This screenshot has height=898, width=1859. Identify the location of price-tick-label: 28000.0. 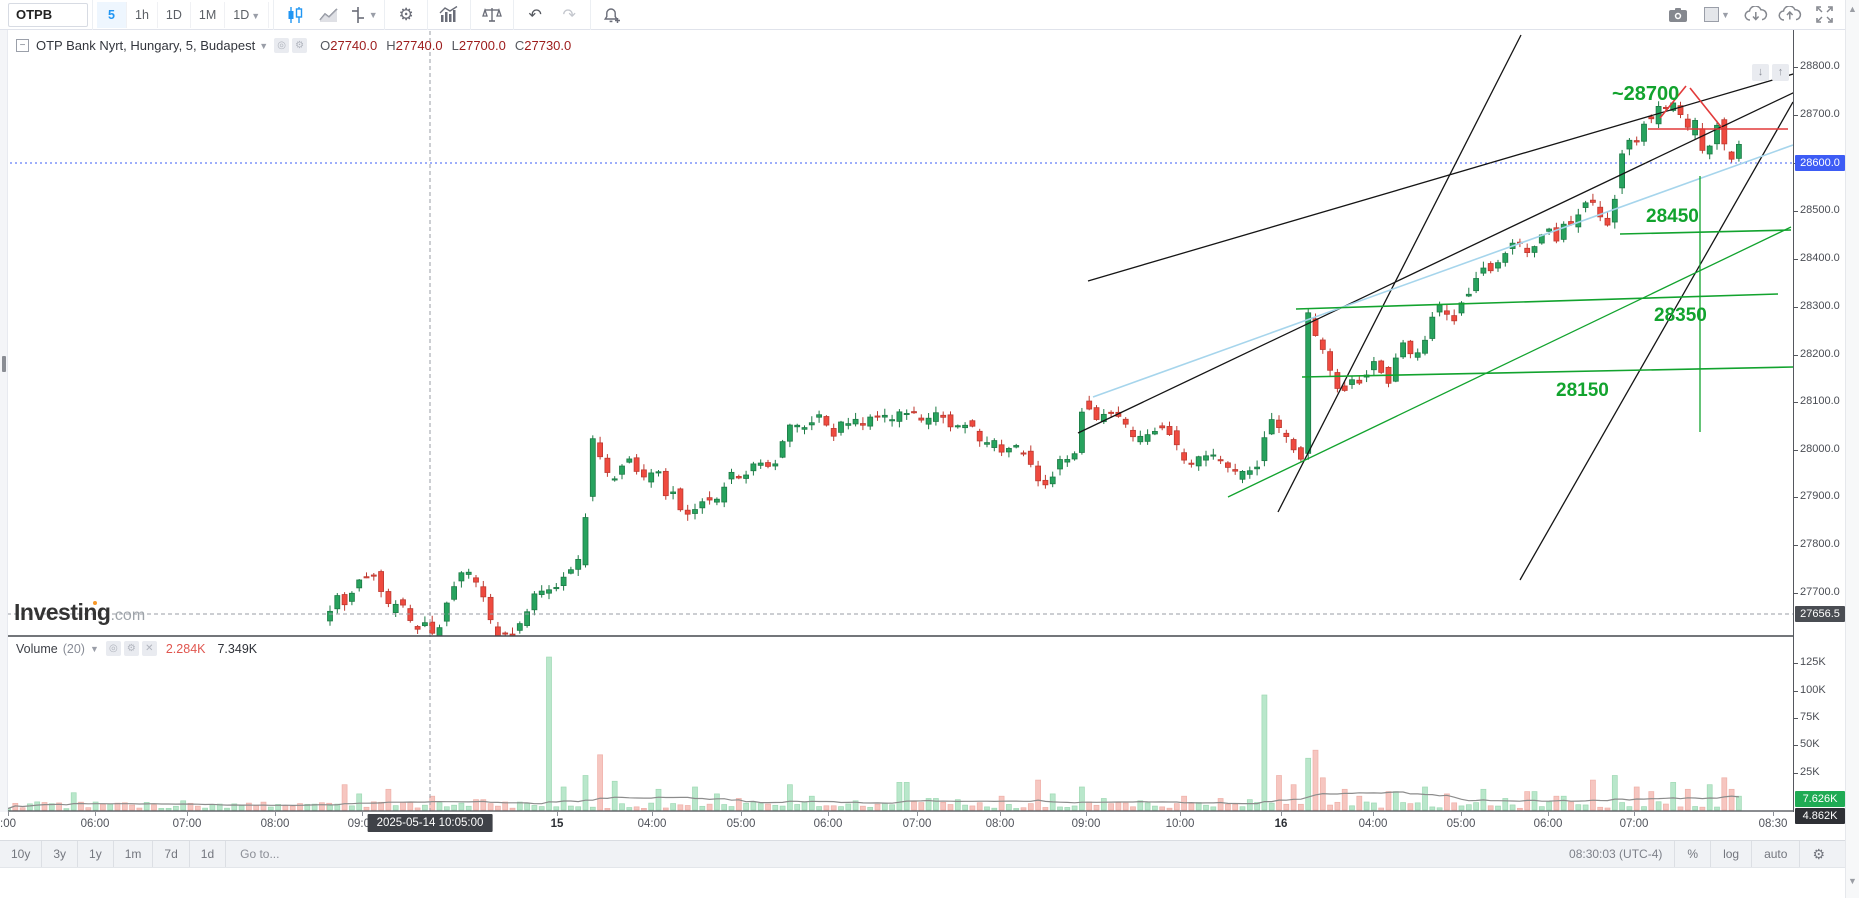
(1820, 449).